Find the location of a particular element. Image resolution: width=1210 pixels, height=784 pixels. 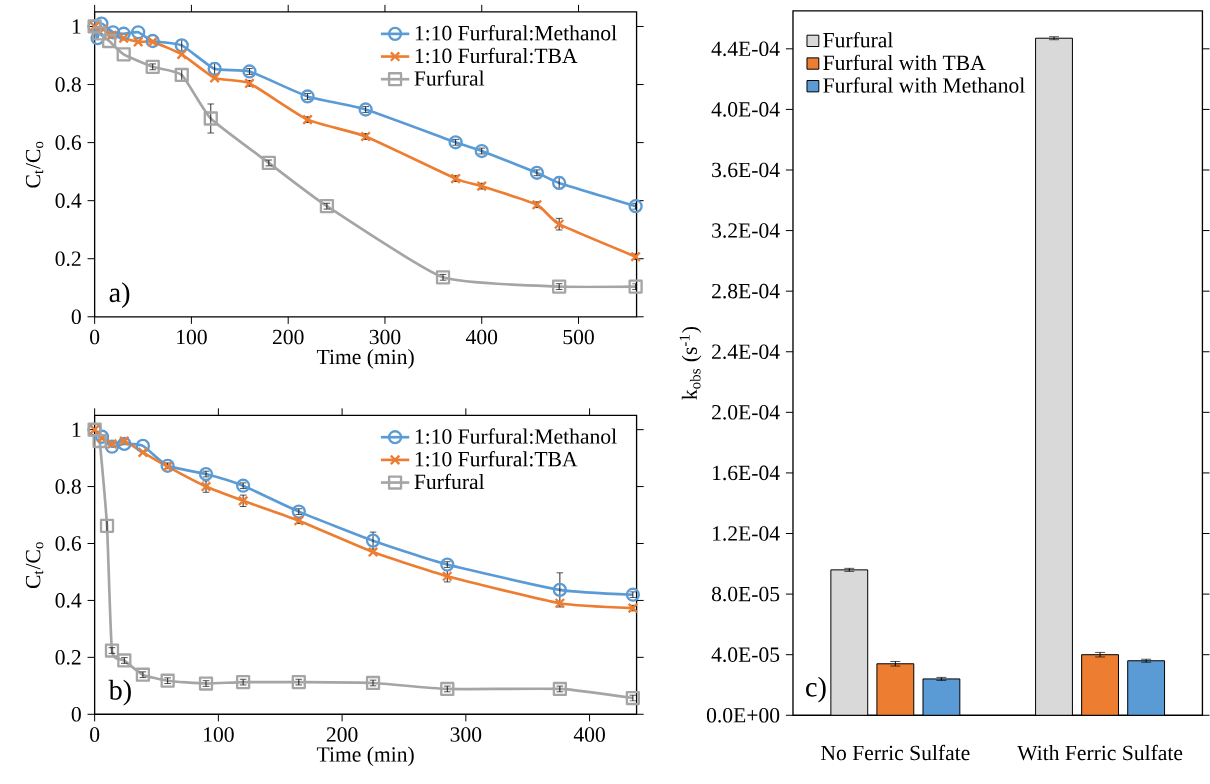

y-tick-label: 2.4E-04 is located at coordinates (746, 352).